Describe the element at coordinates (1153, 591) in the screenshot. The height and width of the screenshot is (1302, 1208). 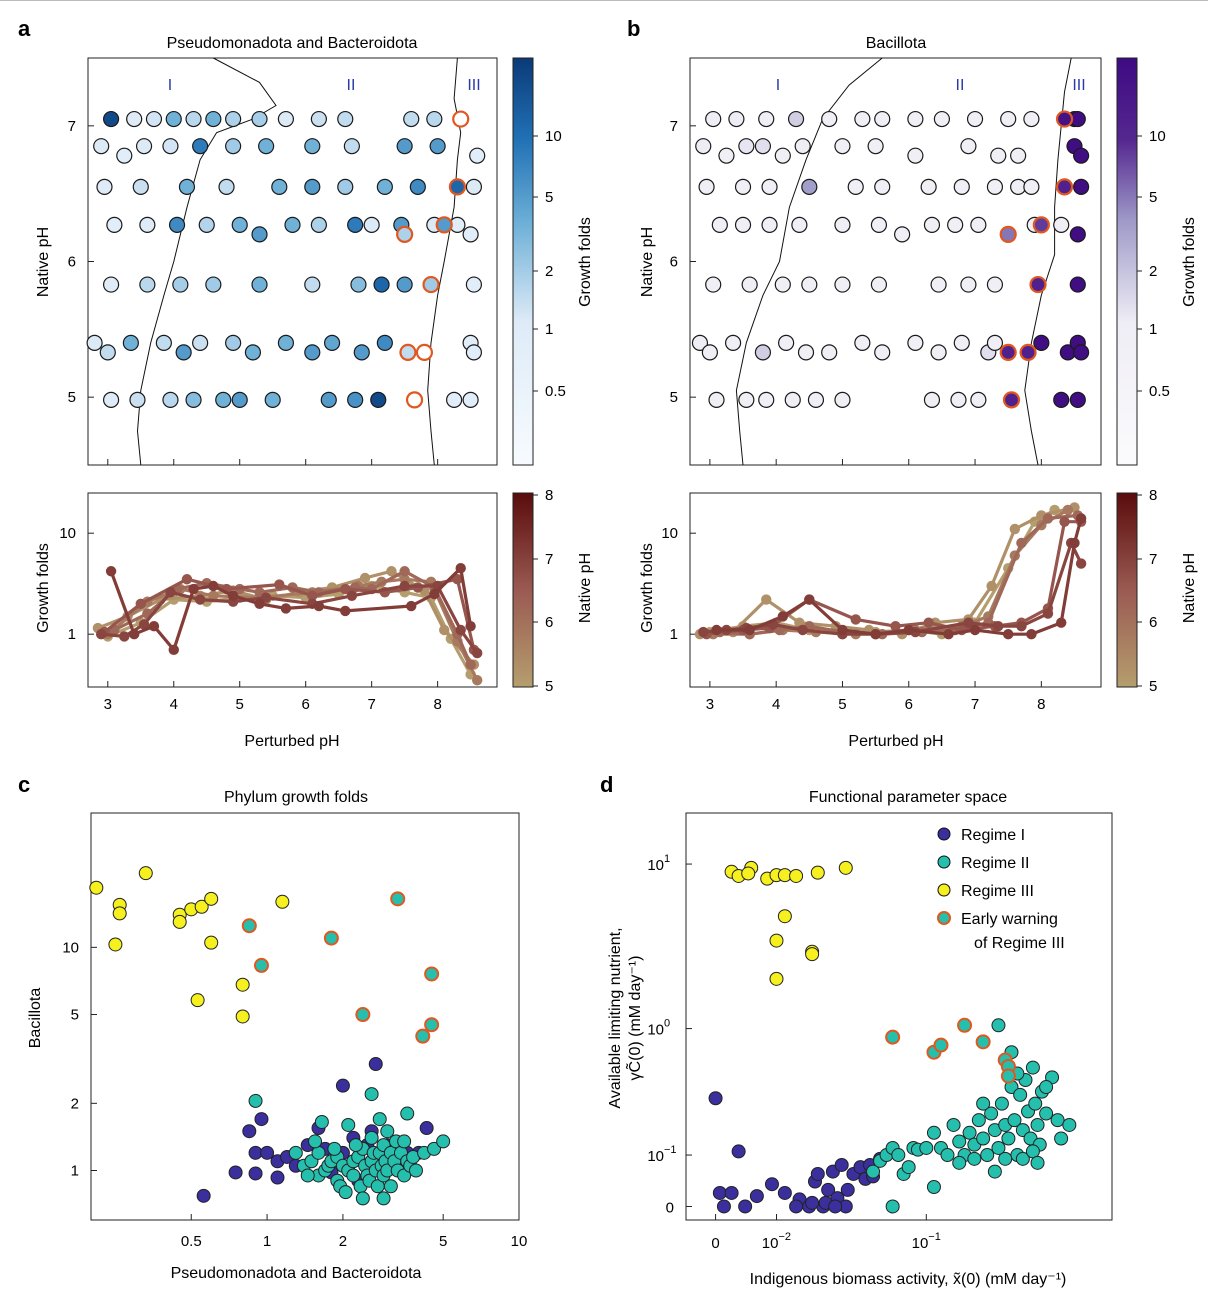
I see `colorbar-b-bottom-ticks: 8 7 6 5` at that location.